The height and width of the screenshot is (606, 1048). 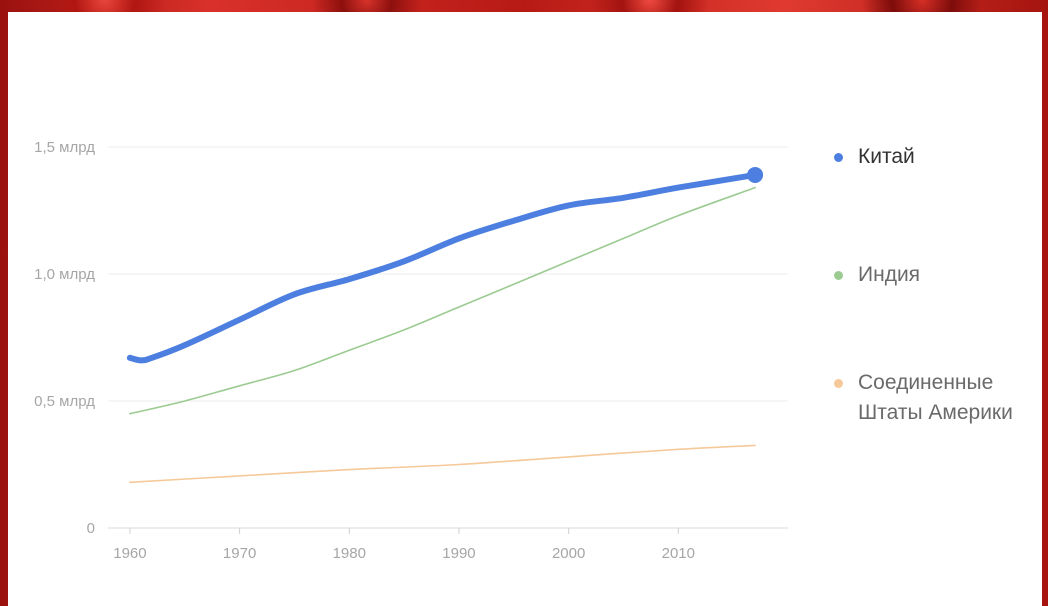 What do you see at coordinates (678, 553) in the screenshot?
I see `x-tick-label-5: 2010` at bounding box center [678, 553].